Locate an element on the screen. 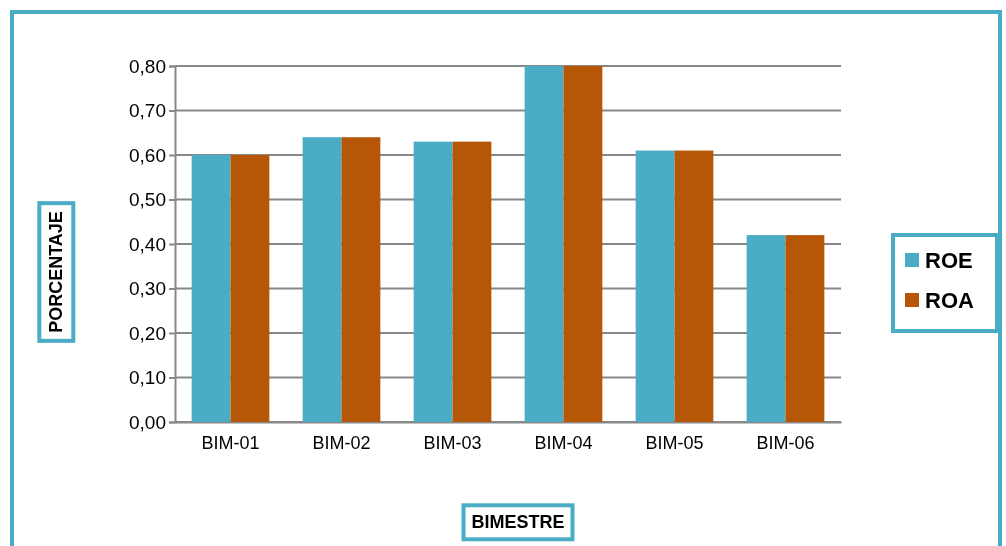 This screenshot has height=546, width=1006. x-tick-label: BIM-03 is located at coordinates (452, 442).